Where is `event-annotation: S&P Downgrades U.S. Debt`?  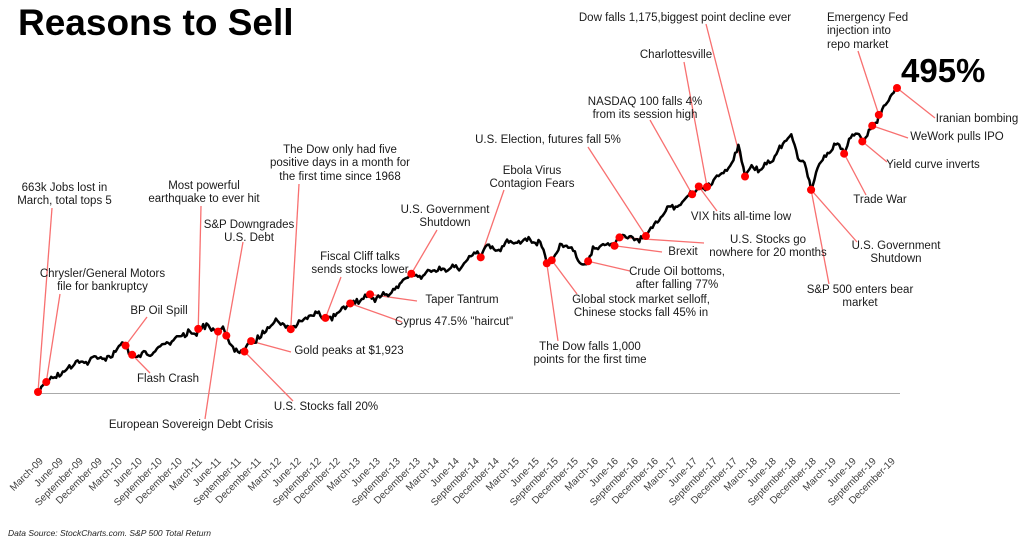 event-annotation: S&P Downgrades U.S. Debt is located at coordinates (249, 232).